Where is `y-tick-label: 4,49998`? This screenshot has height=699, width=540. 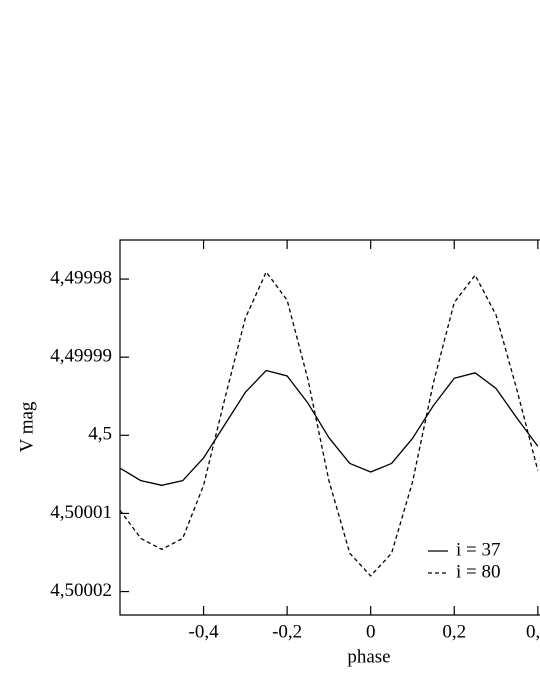
y-tick-label: 4,49998 is located at coordinates (81, 277).